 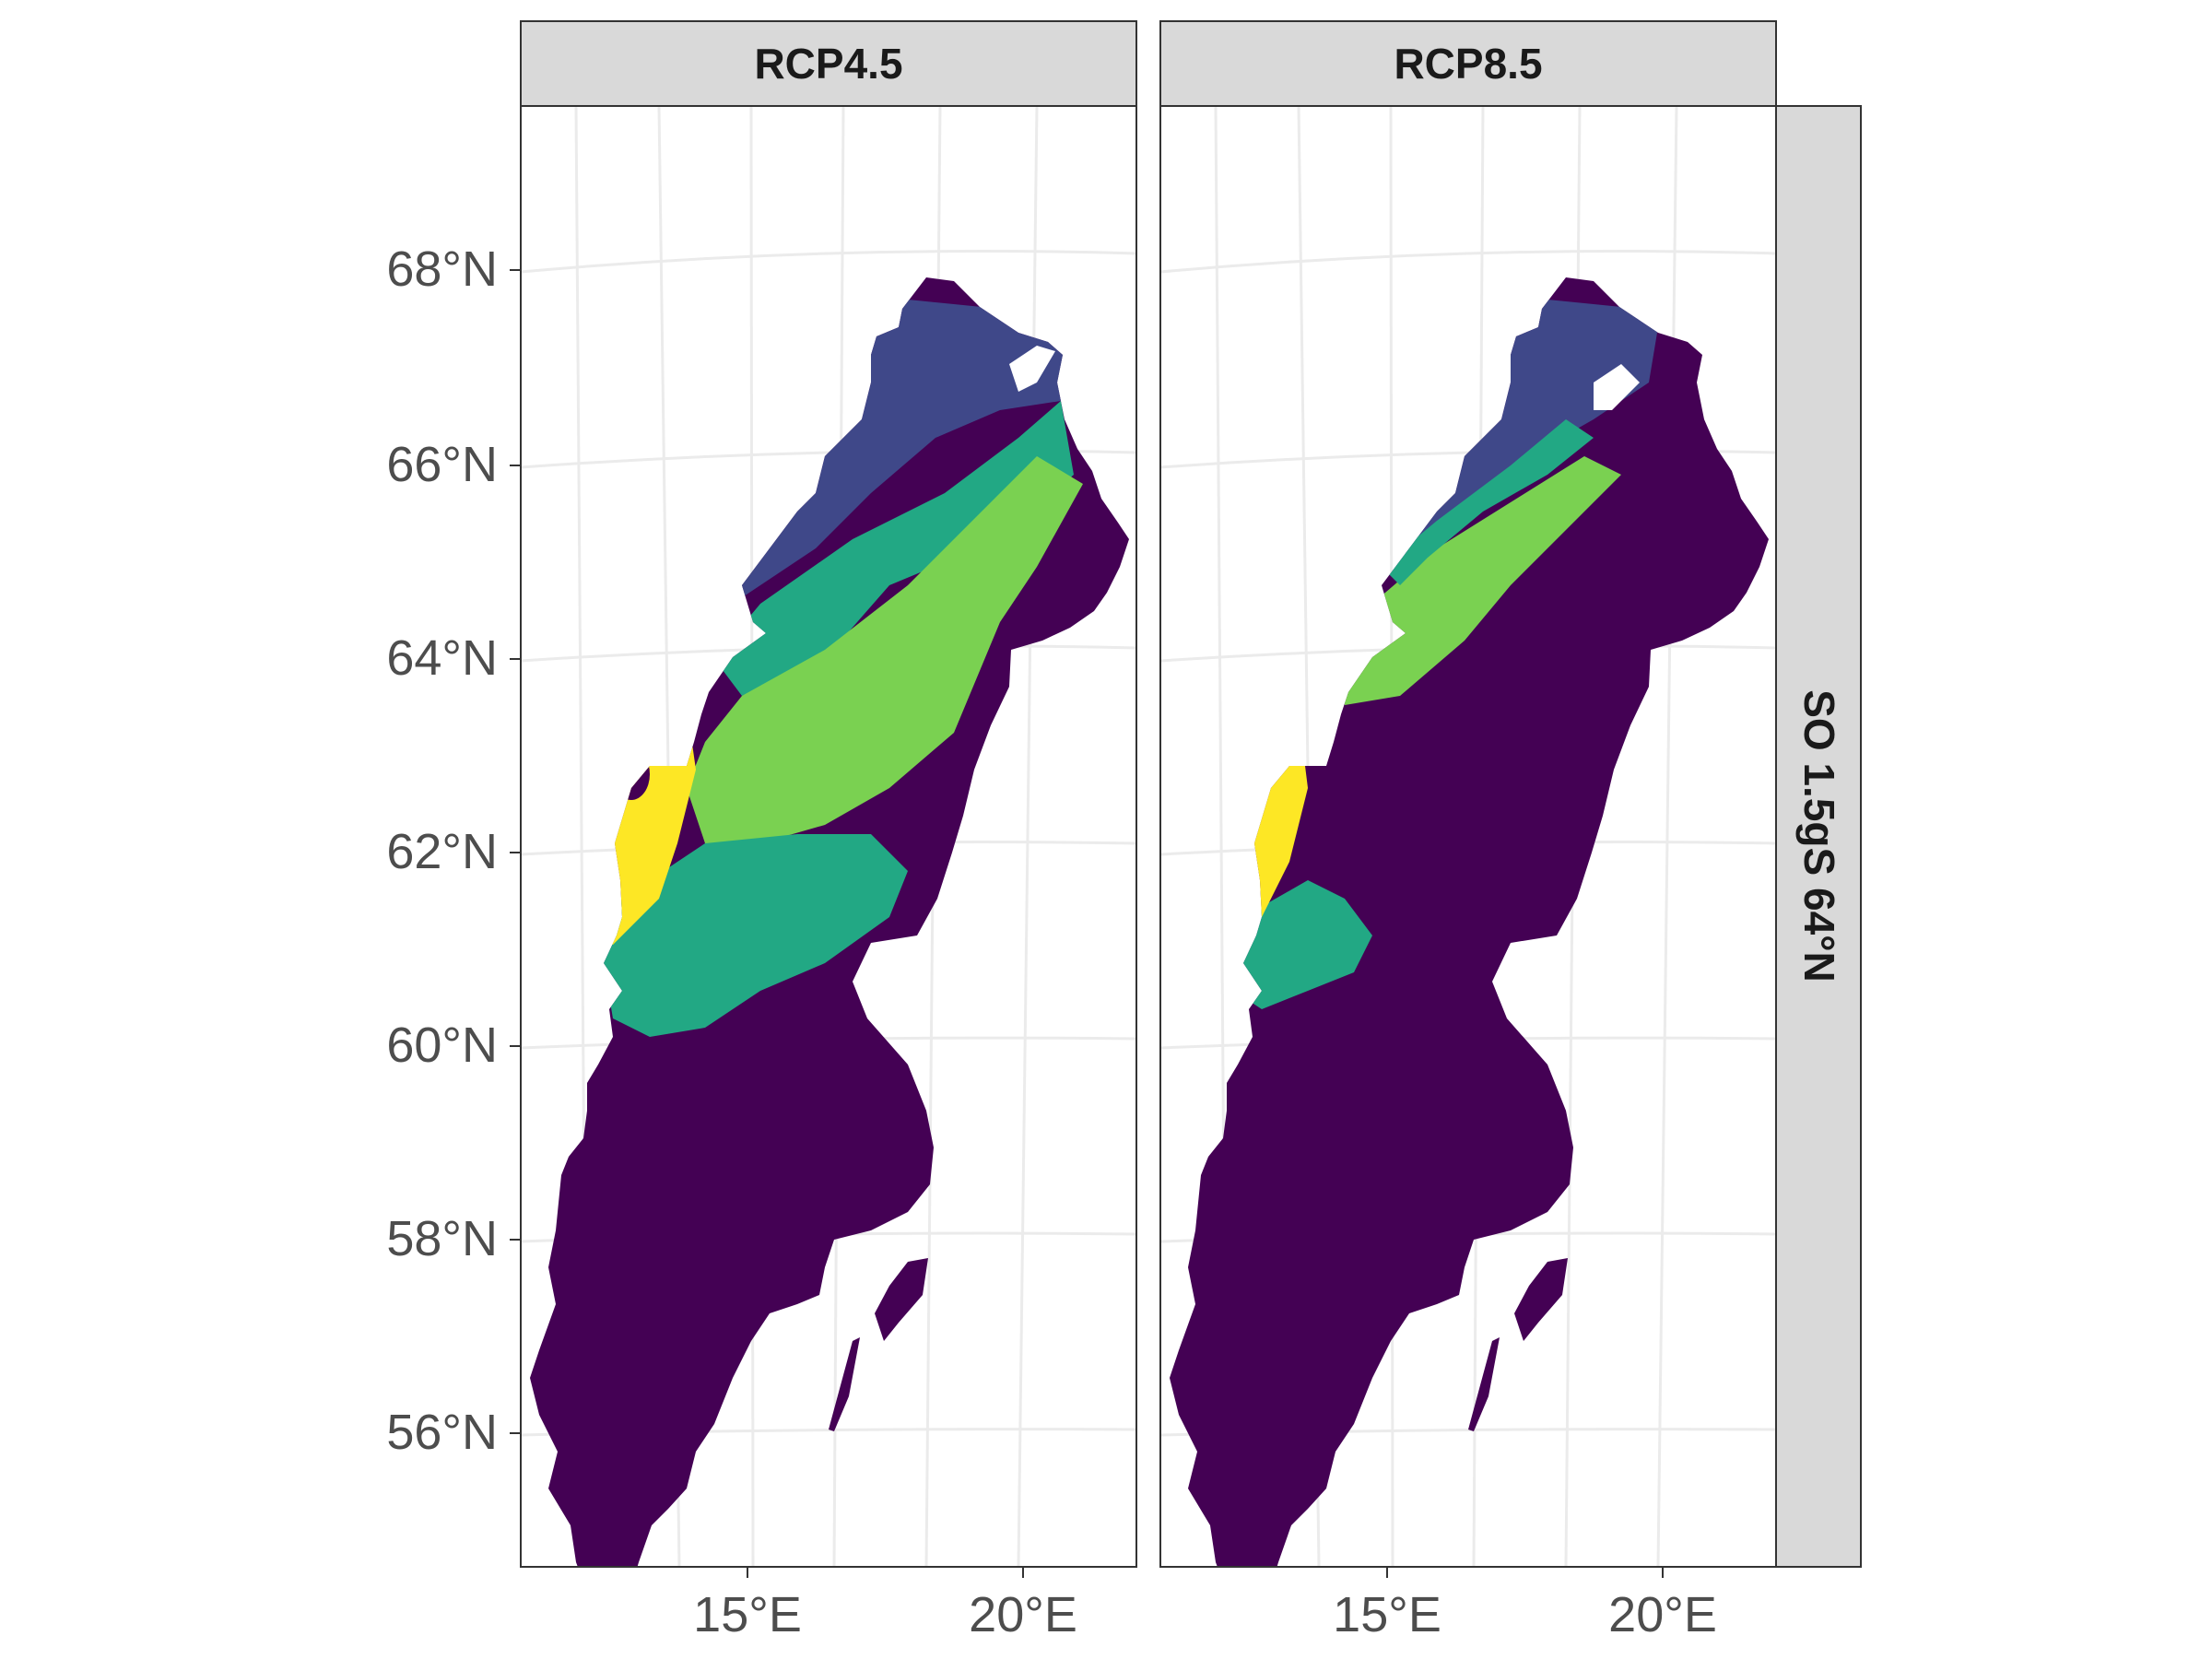 I want to click on row-strip-label: SO 1.5gS 64°N, so click(x=1819, y=835).